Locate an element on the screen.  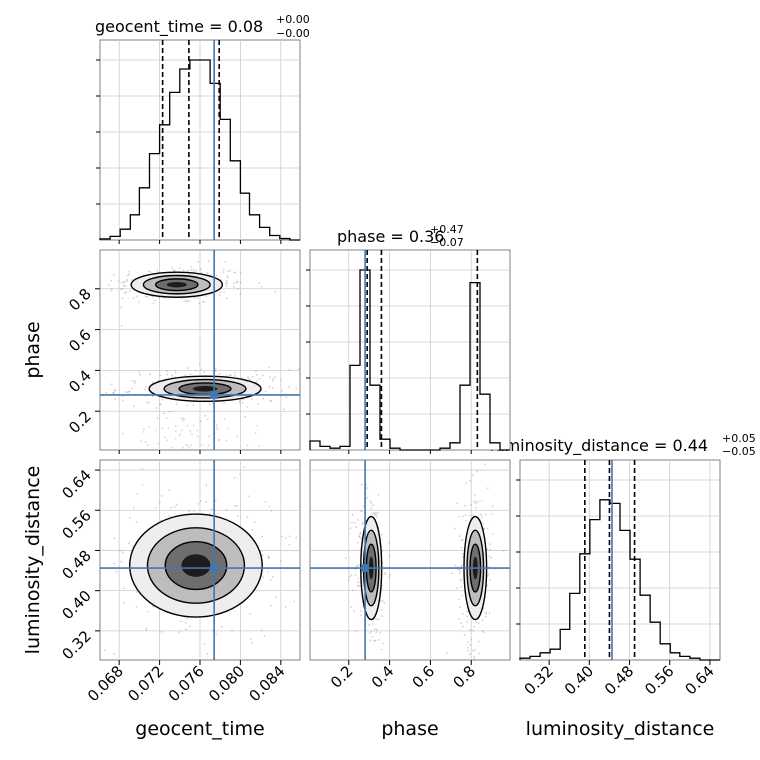
contour-line is located at coordinates (196, 565).